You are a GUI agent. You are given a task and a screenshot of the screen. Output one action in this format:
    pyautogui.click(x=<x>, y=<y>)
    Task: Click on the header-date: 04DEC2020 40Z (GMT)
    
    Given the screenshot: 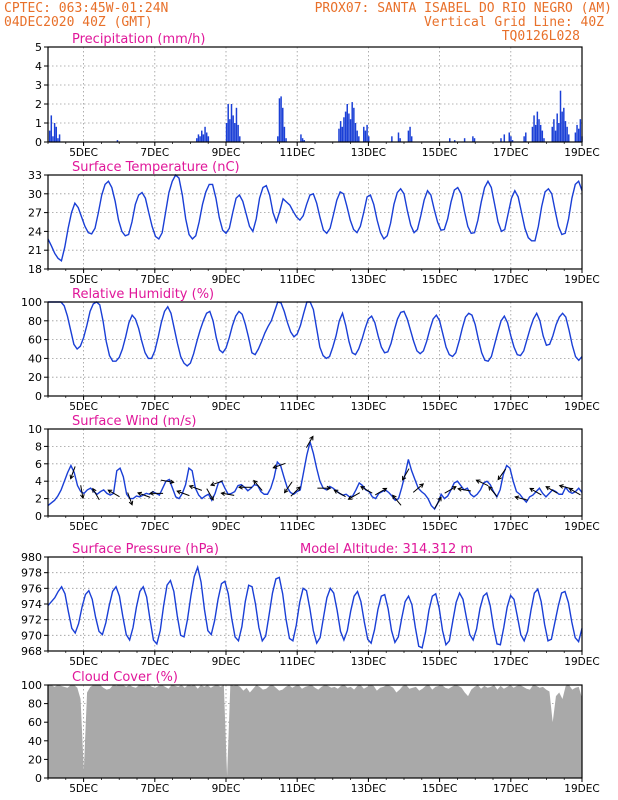 What is the action you would take?
    pyautogui.click(x=78, y=22)
    